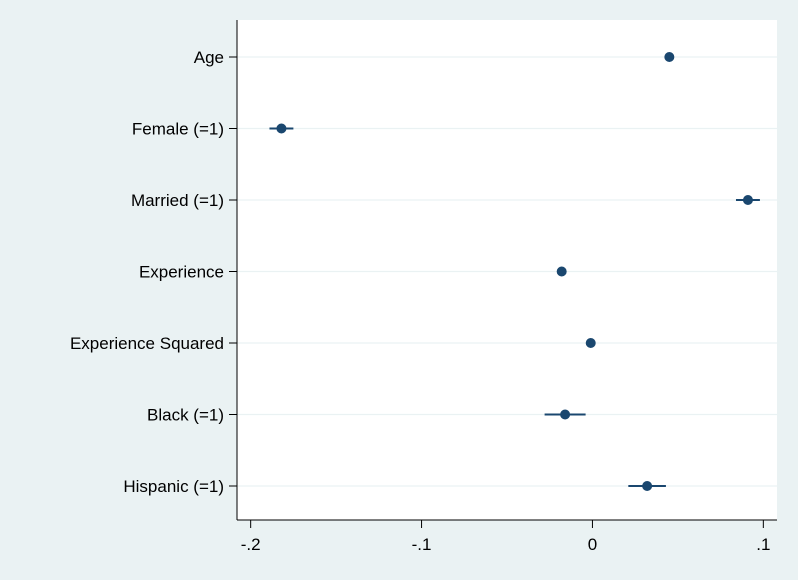 The height and width of the screenshot is (580, 798). I want to click on y-tick-label: Hispanic (=1), so click(173, 486).